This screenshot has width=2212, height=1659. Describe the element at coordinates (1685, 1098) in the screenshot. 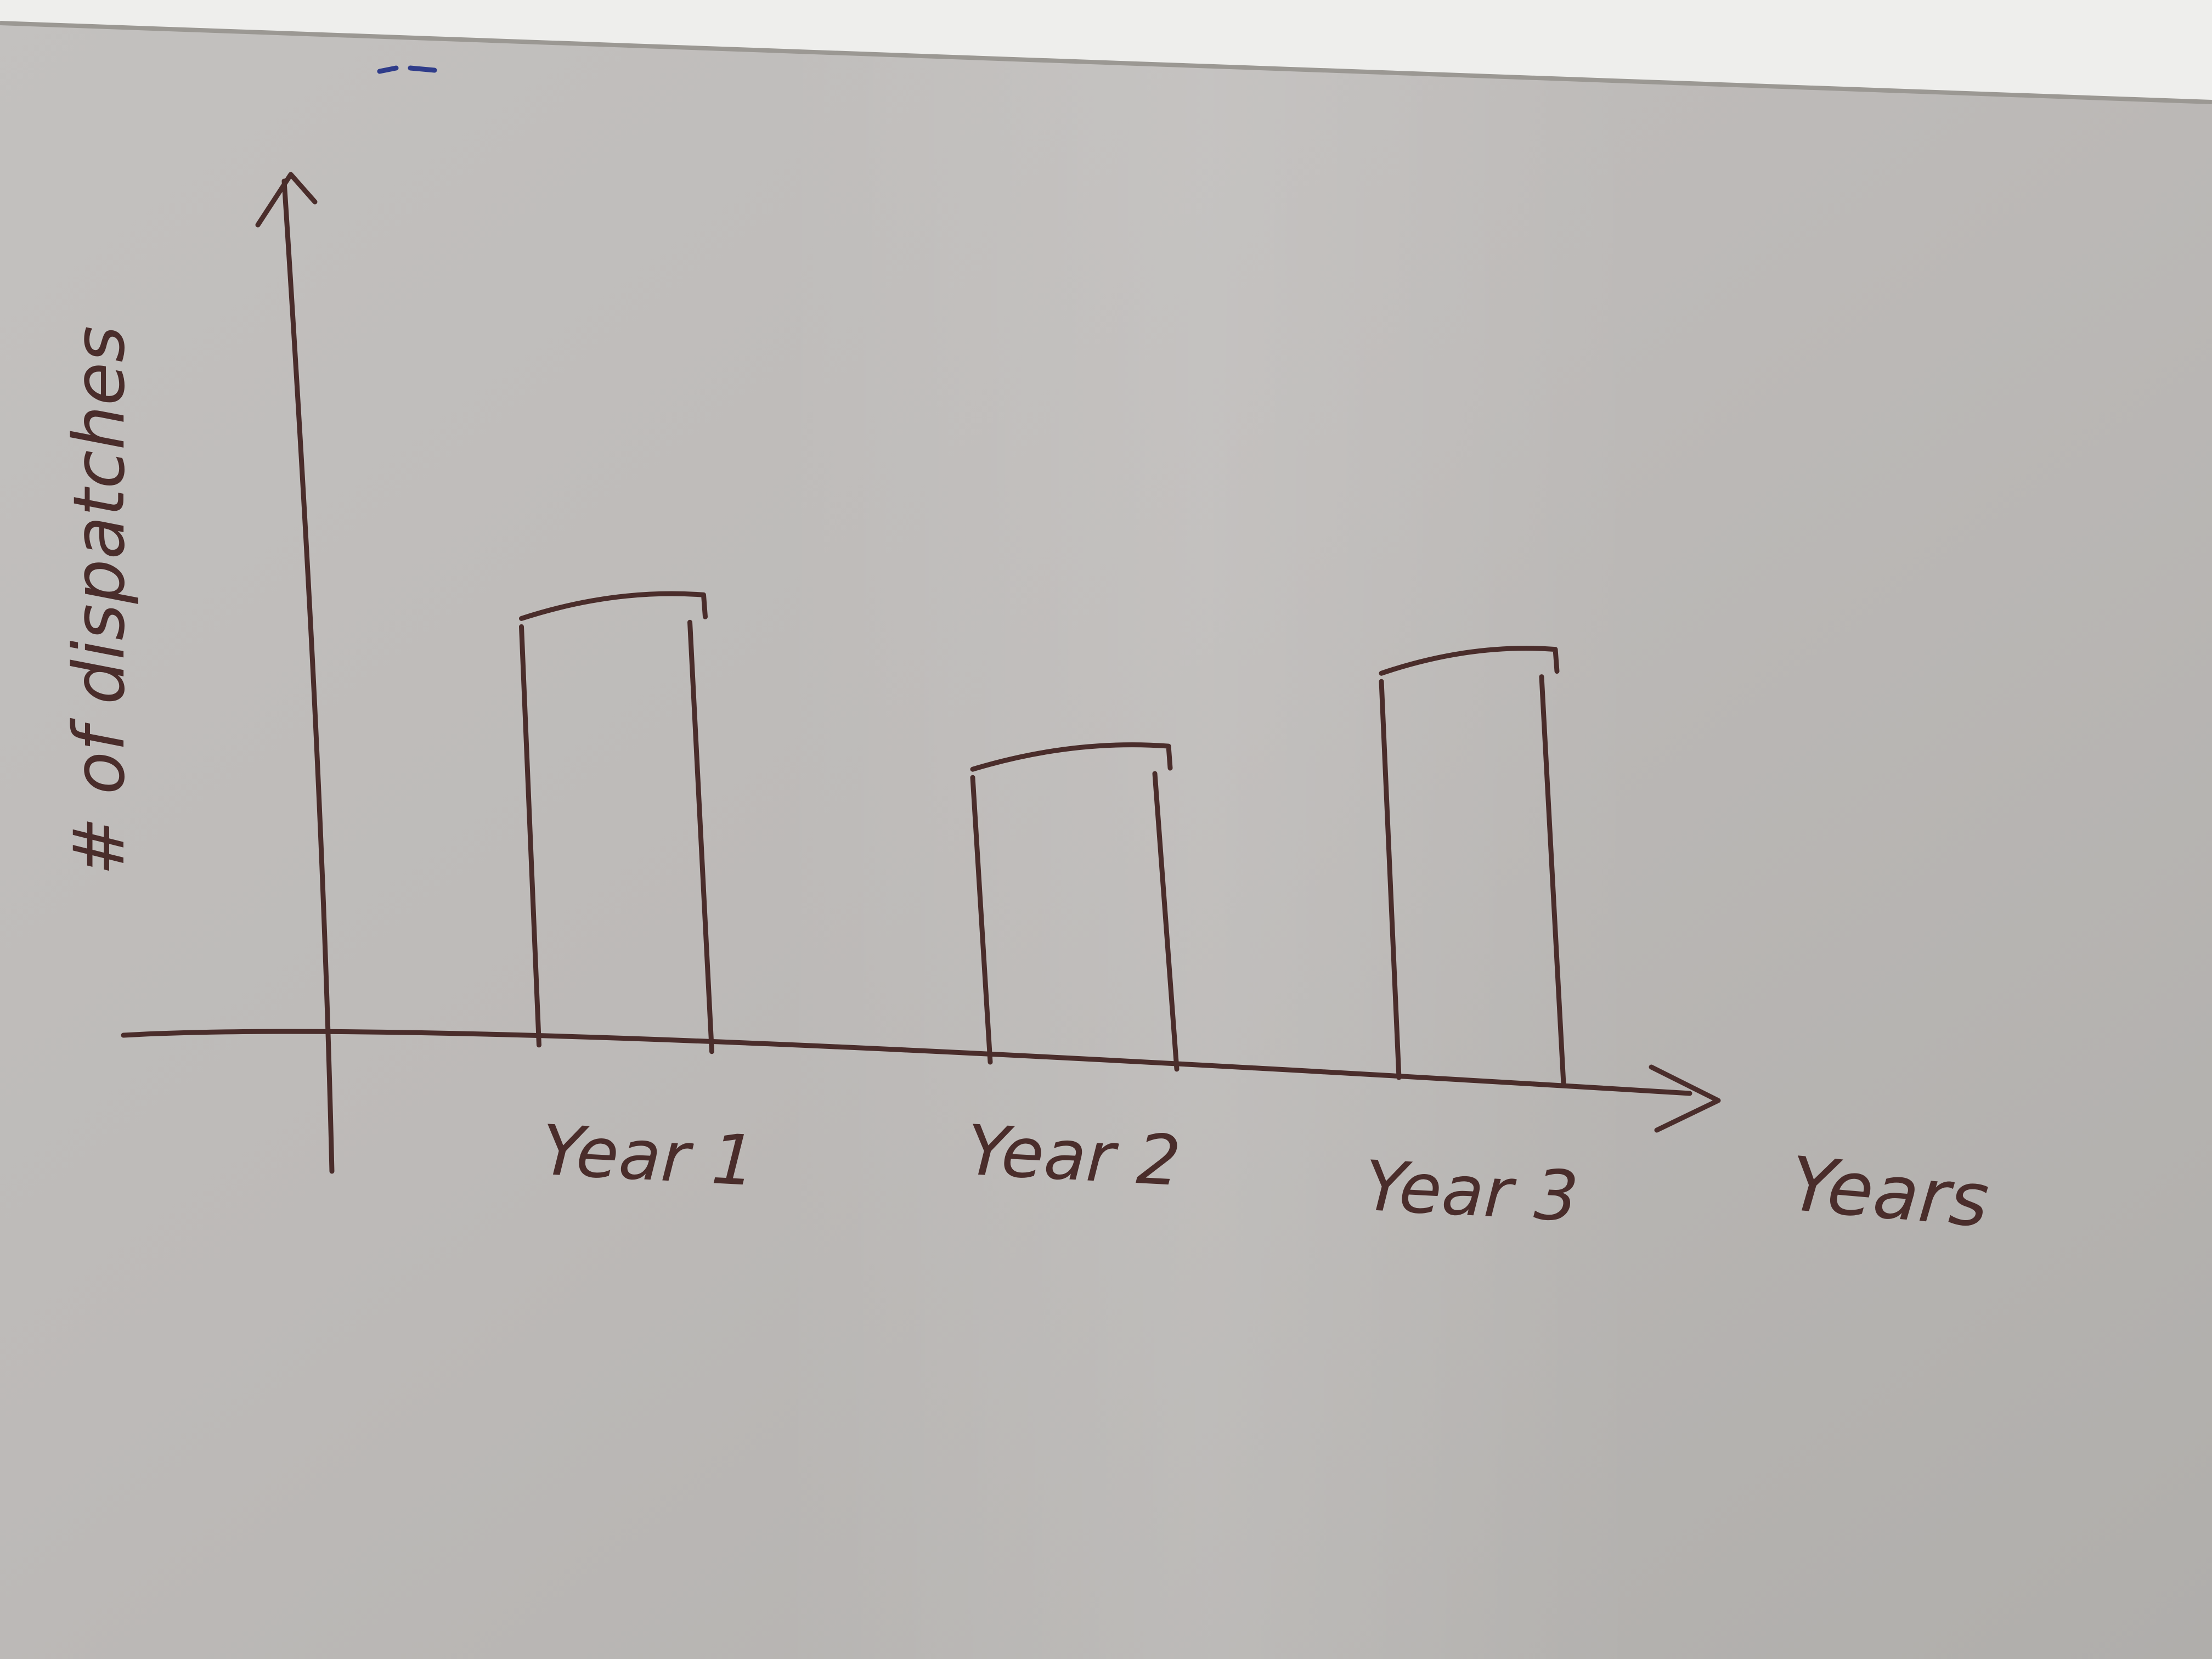

I see `x-axis-arrowhead` at that location.